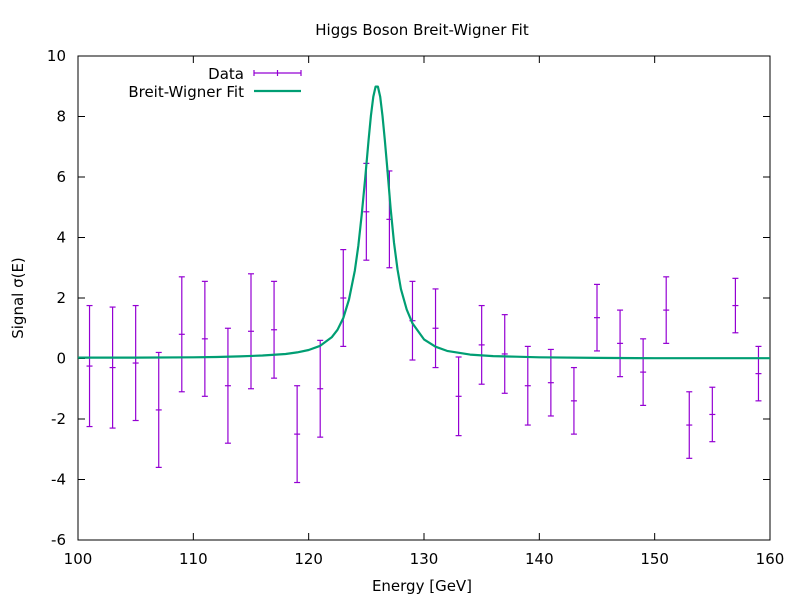 This screenshot has height=600, width=800. I want to click on x-tick-label: 100, so click(78, 559).